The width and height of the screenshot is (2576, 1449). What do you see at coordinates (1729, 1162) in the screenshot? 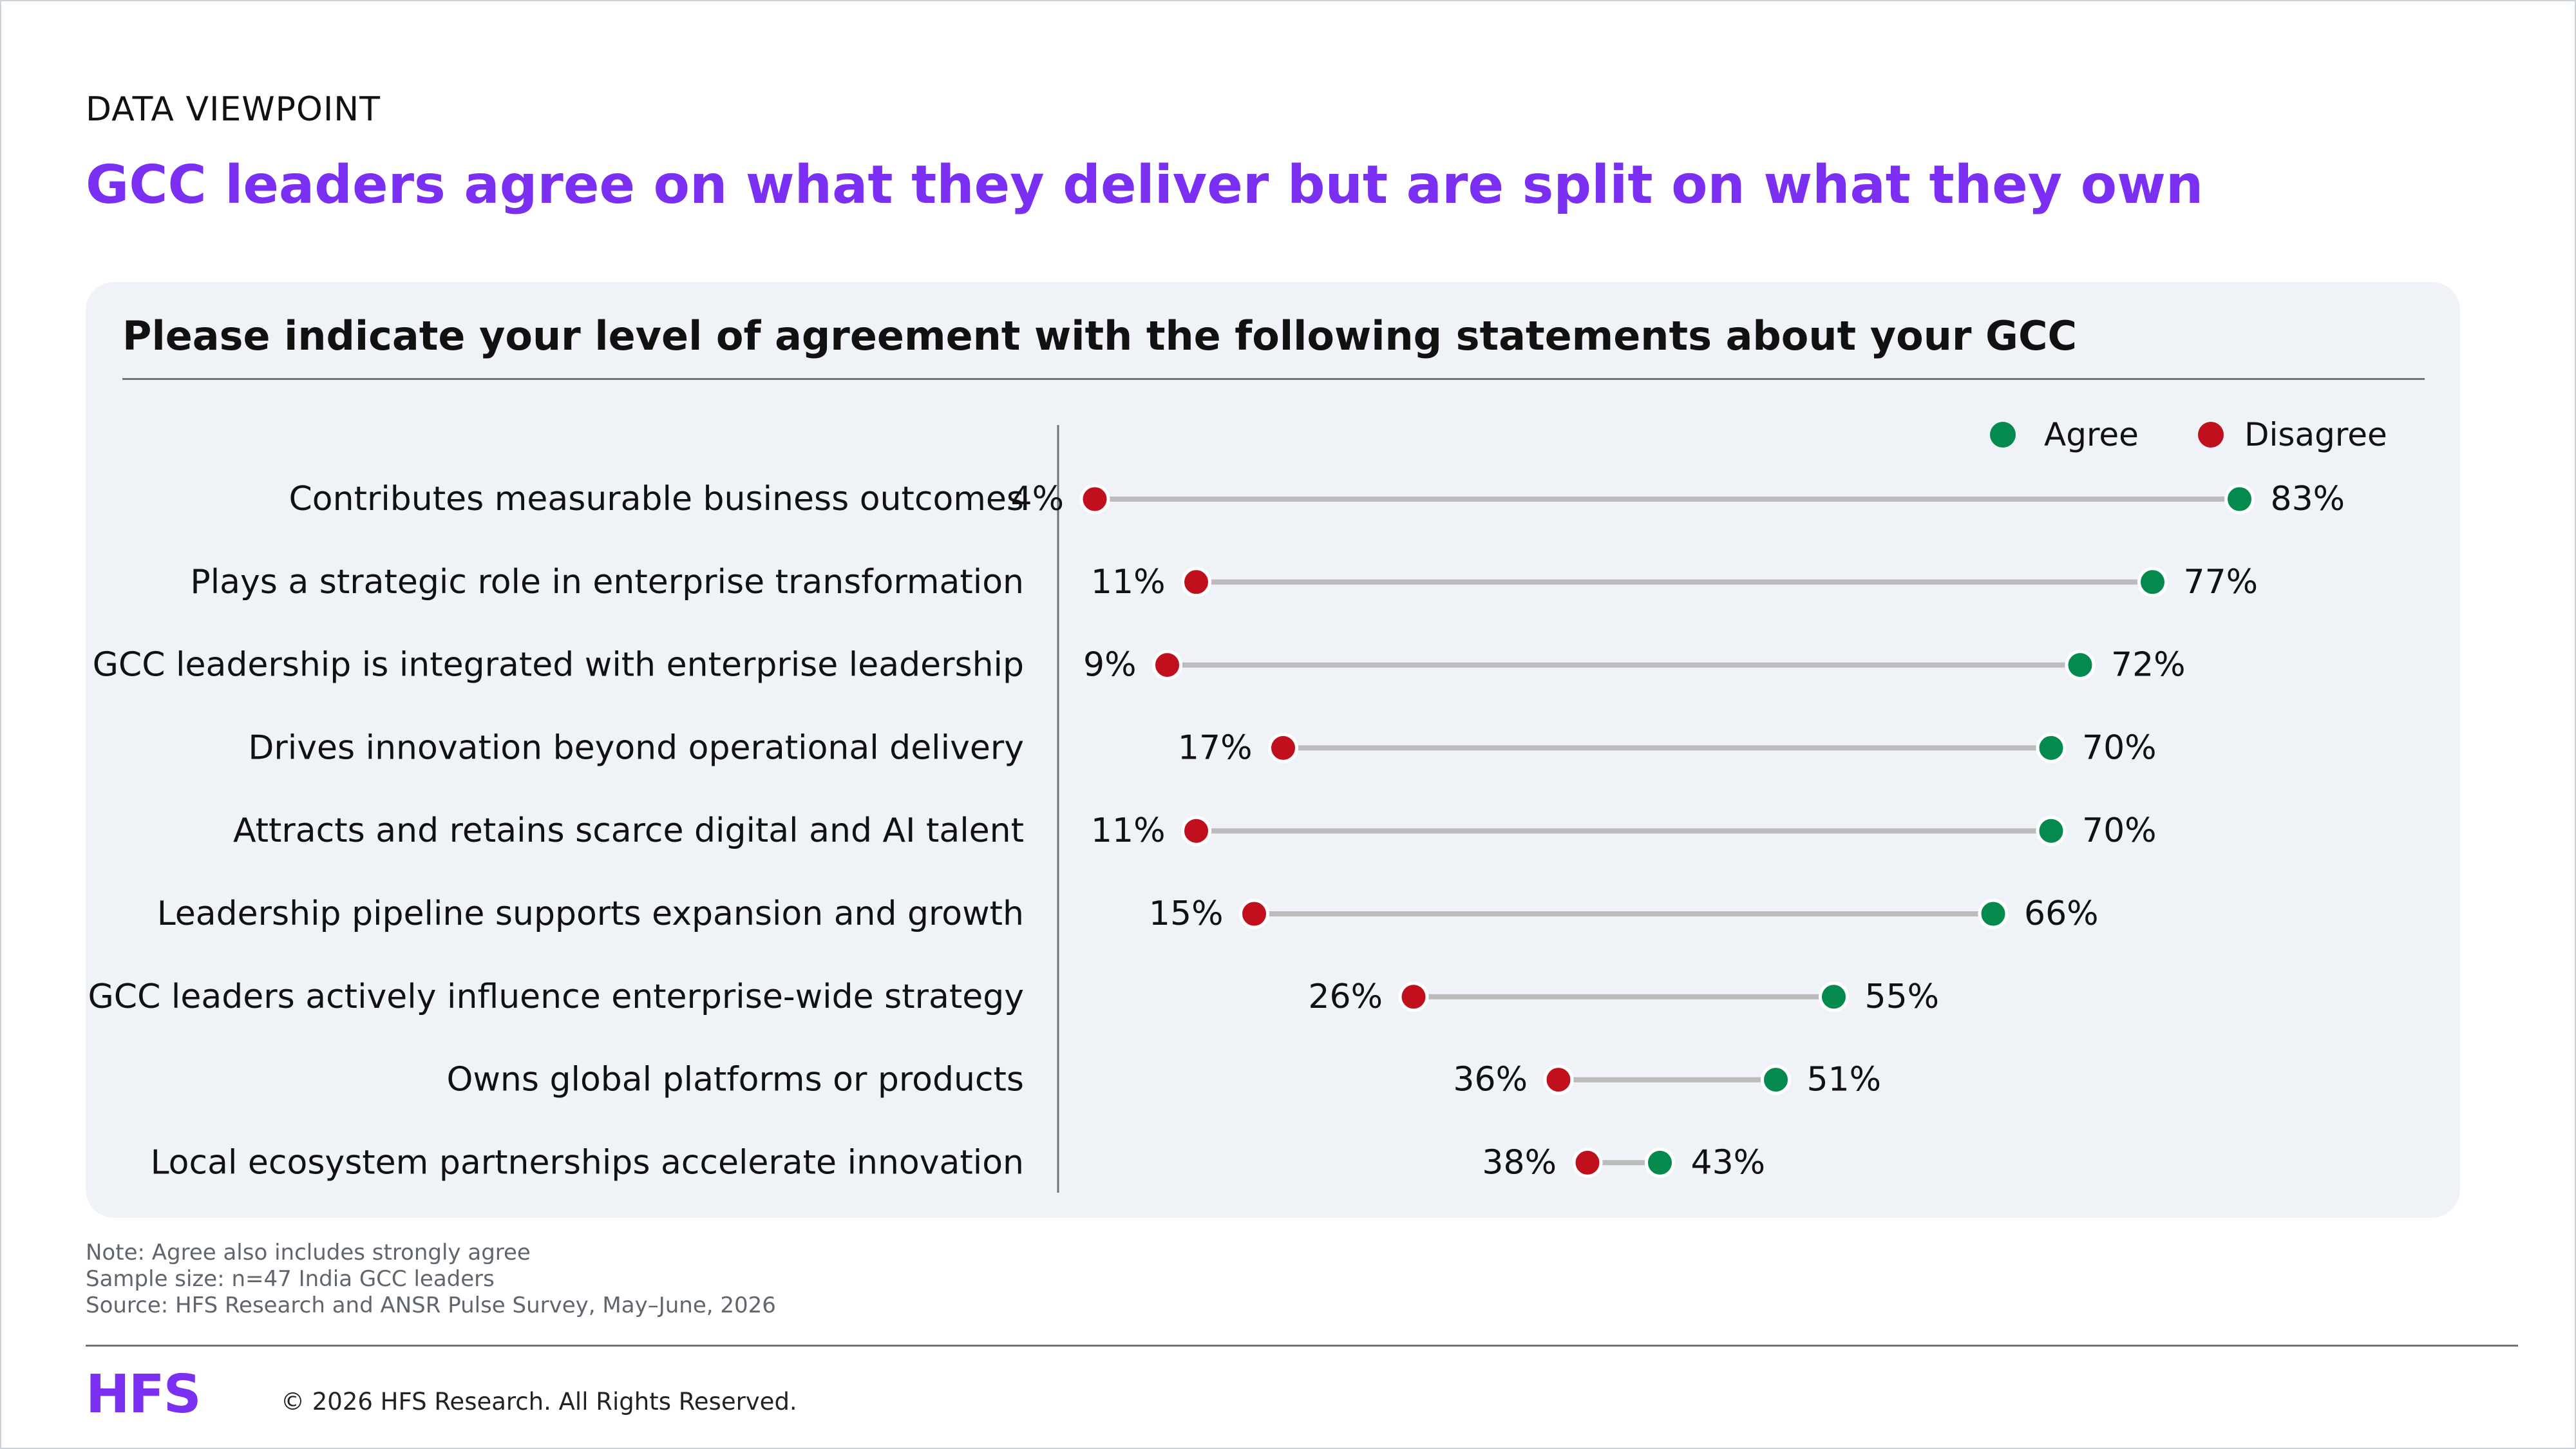
I see `agree-value-label: 43%` at bounding box center [1729, 1162].